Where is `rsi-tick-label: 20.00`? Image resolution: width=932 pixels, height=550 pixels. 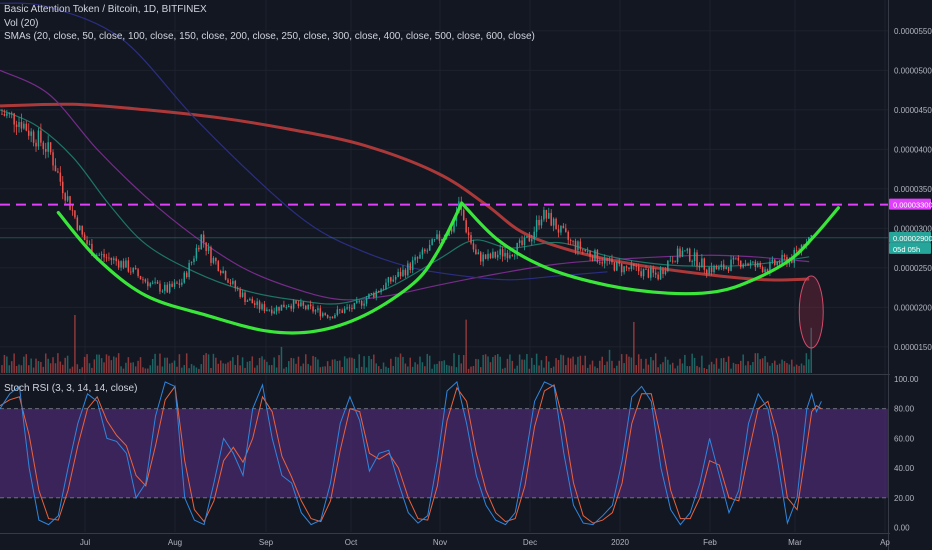
rsi-tick-label: 20.00 is located at coordinates (904, 498).